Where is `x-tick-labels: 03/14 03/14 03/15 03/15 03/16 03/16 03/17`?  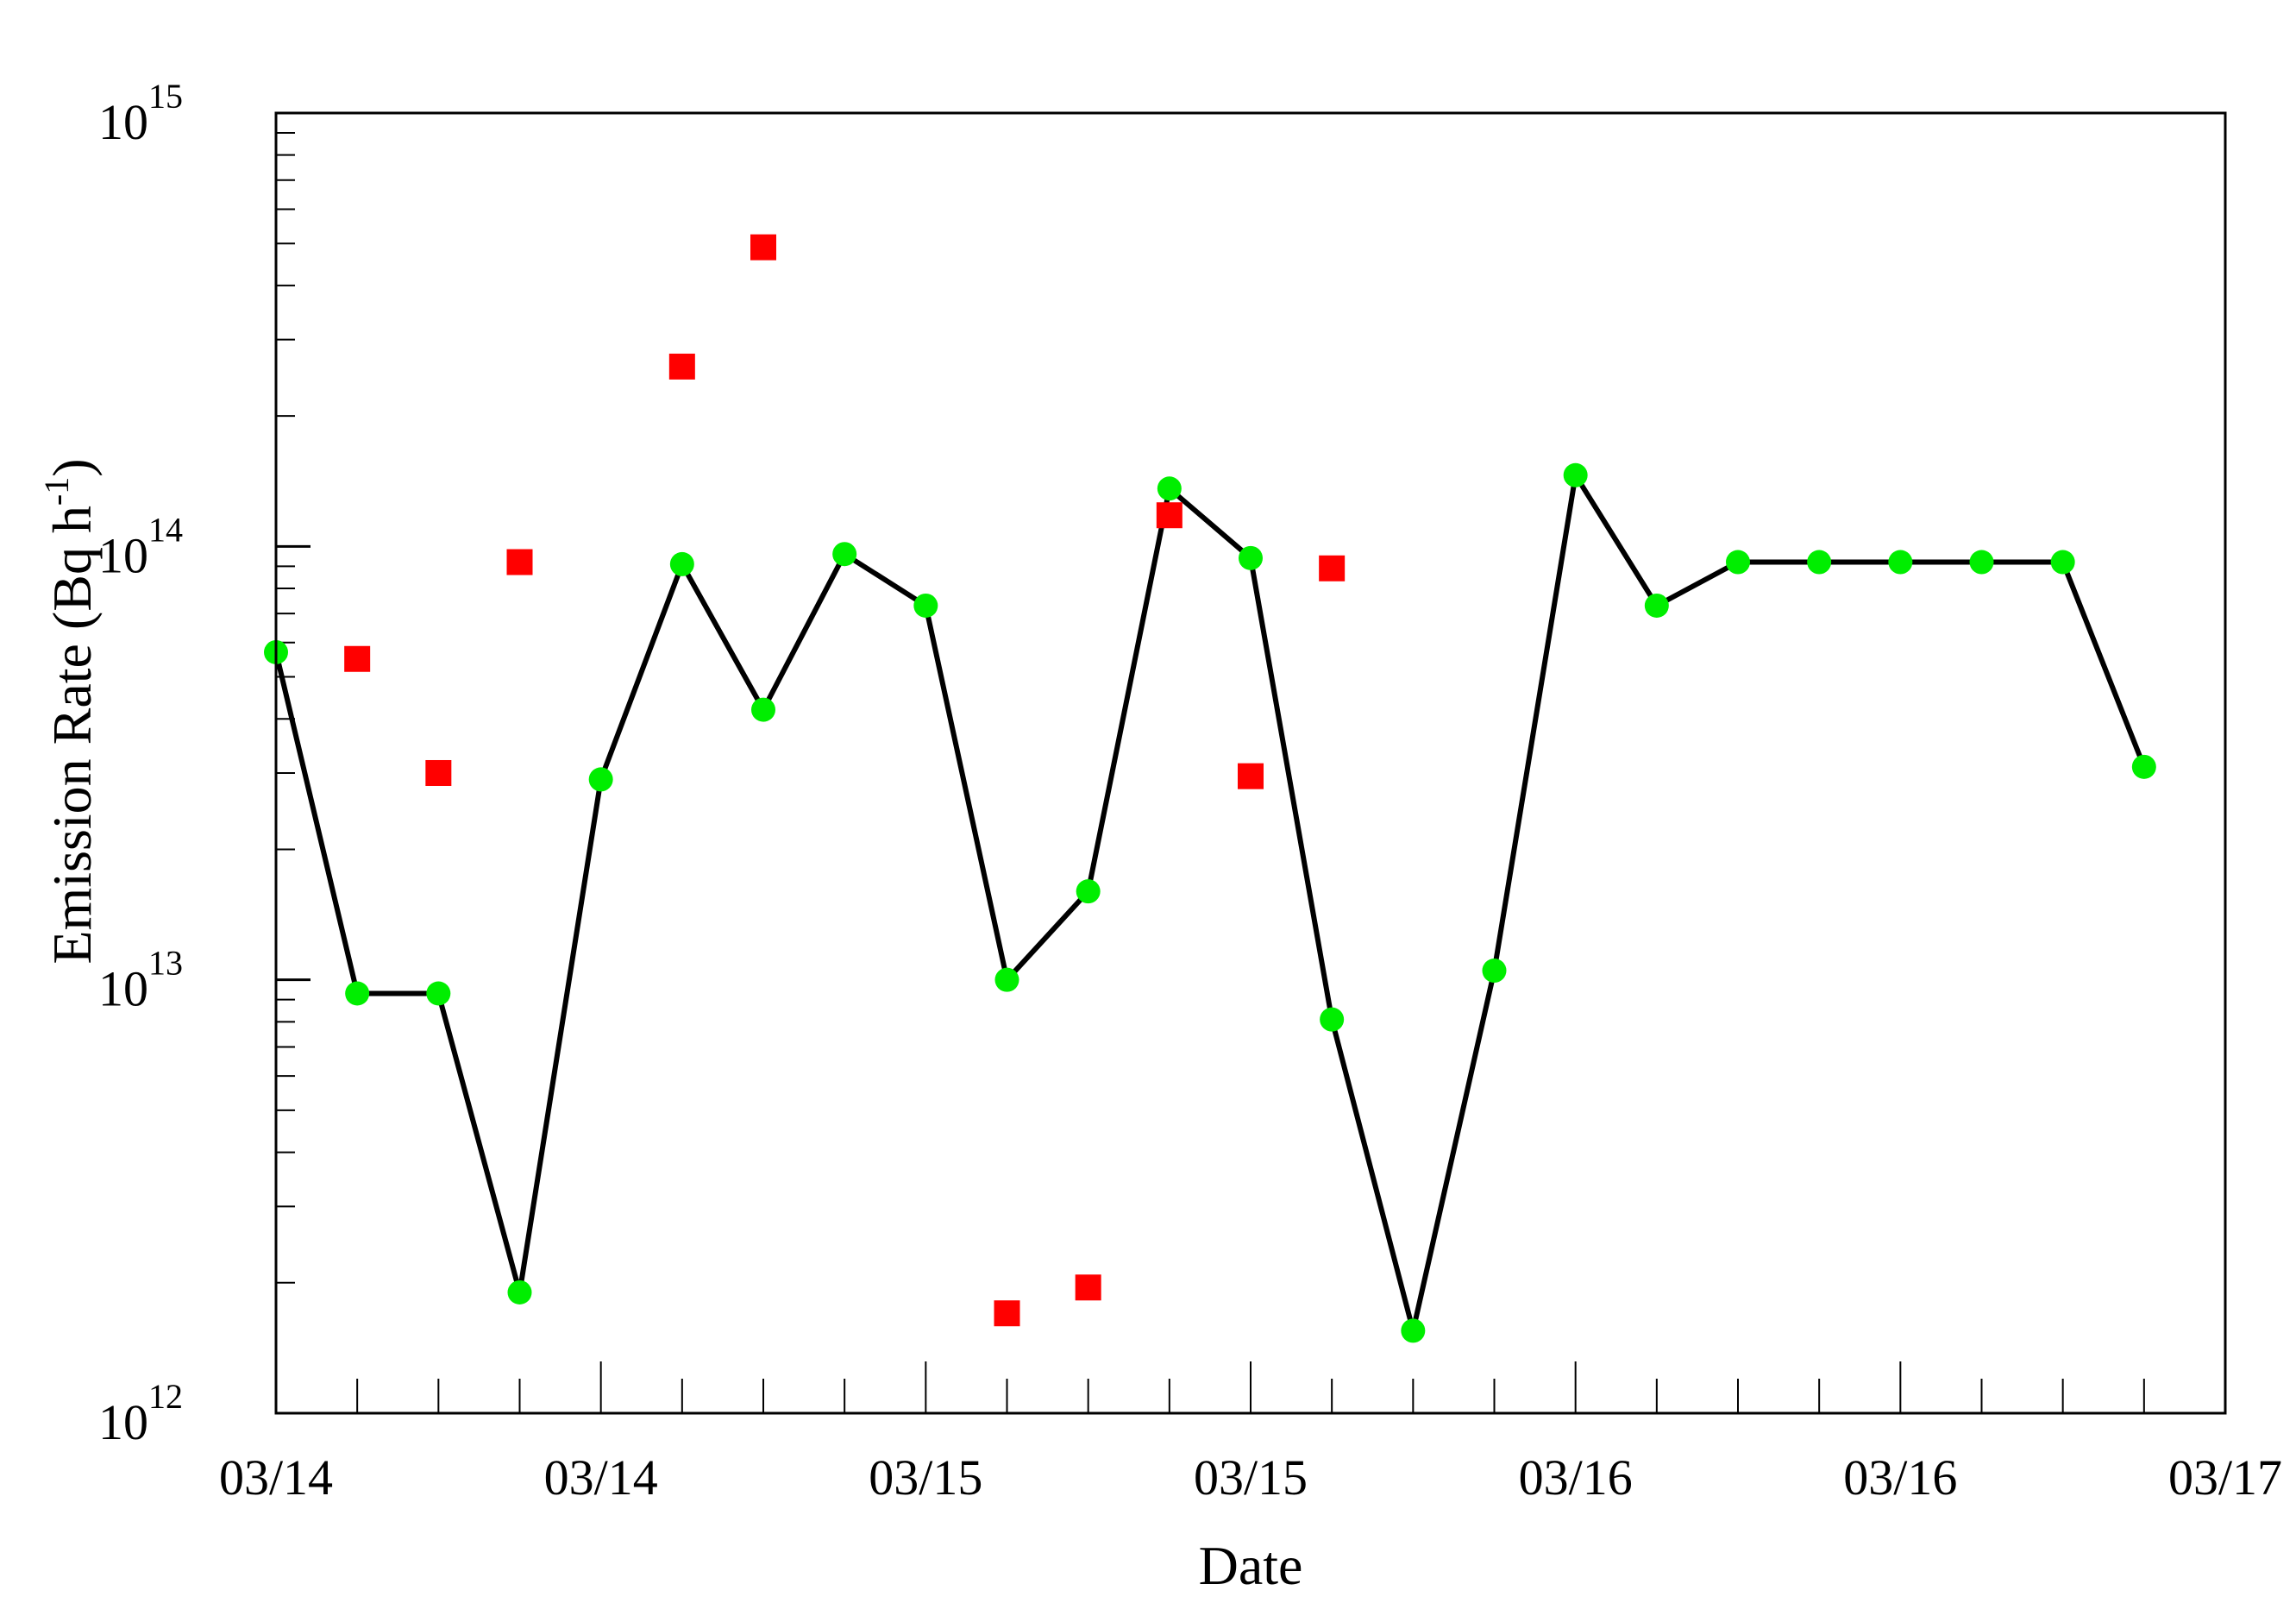 x-tick-labels: 03/14 03/14 03/15 03/15 03/16 03/16 03/17 is located at coordinates (1250, 1477).